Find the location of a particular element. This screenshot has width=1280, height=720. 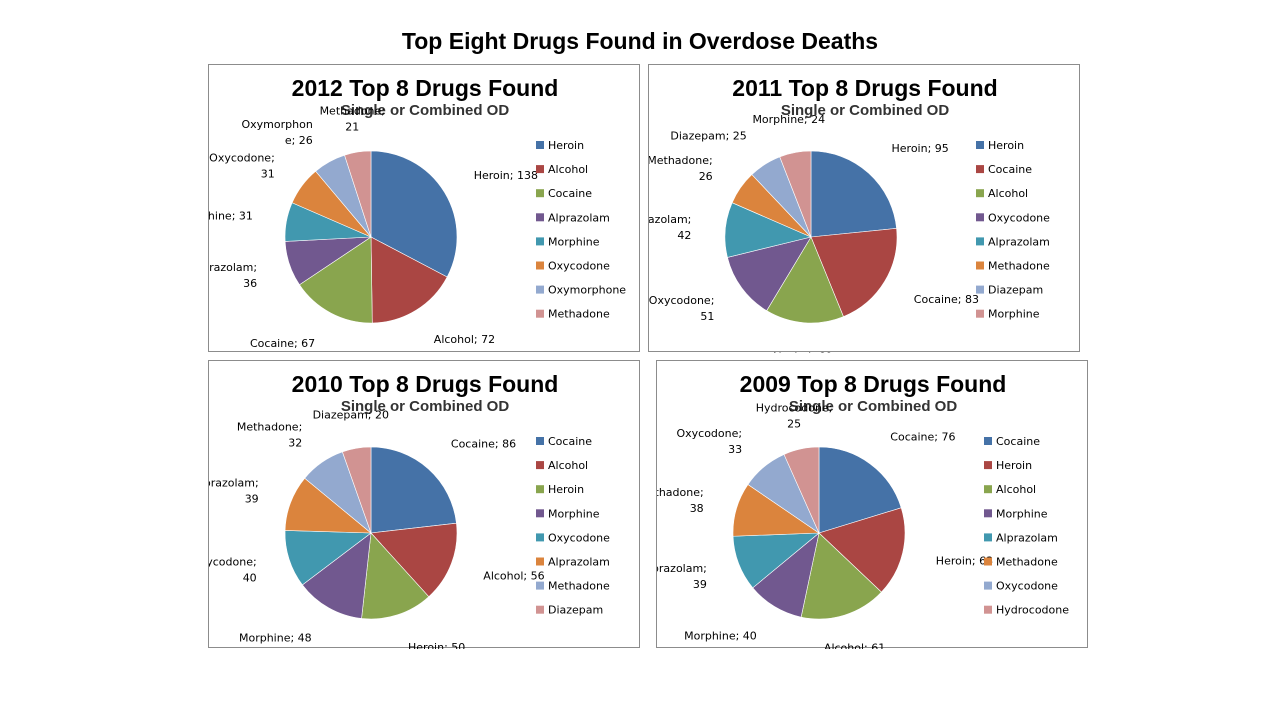

chart-title: 2010 Top 8 Drugs Found is located at coordinates (425, 384).